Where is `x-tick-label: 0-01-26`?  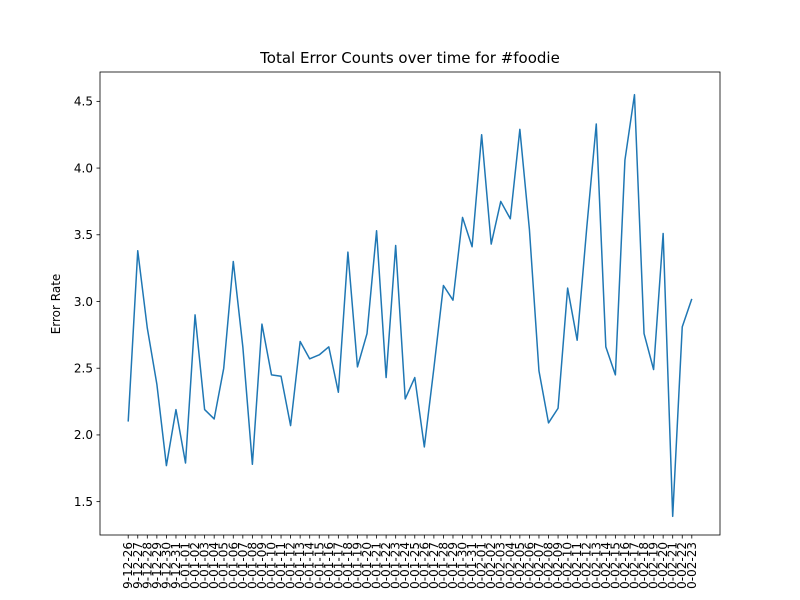
x-tick-label: 0-01-26 is located at coordinates (424, 565).